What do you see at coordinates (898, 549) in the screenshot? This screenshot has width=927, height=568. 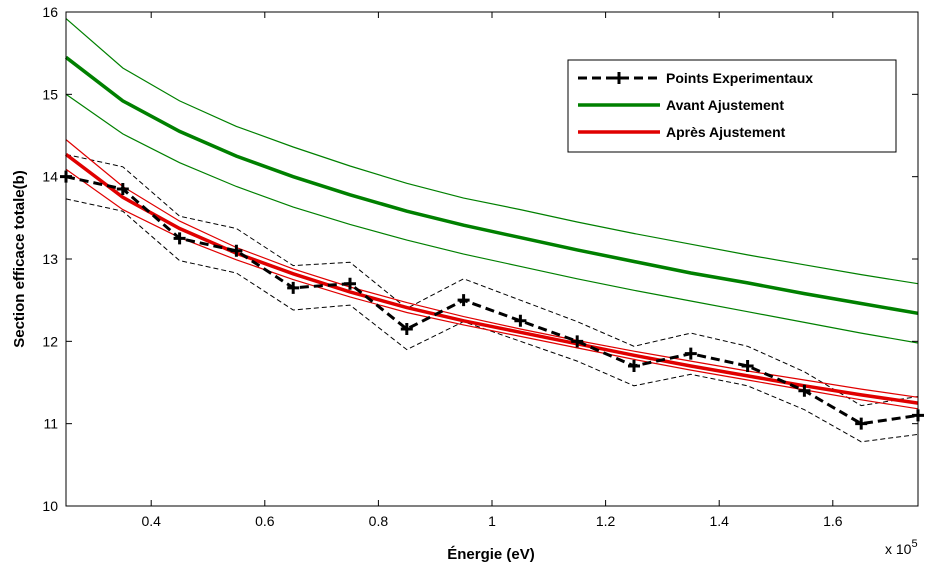 I see `x-multiplier-base: x 10` at bounding box center [898, 549].